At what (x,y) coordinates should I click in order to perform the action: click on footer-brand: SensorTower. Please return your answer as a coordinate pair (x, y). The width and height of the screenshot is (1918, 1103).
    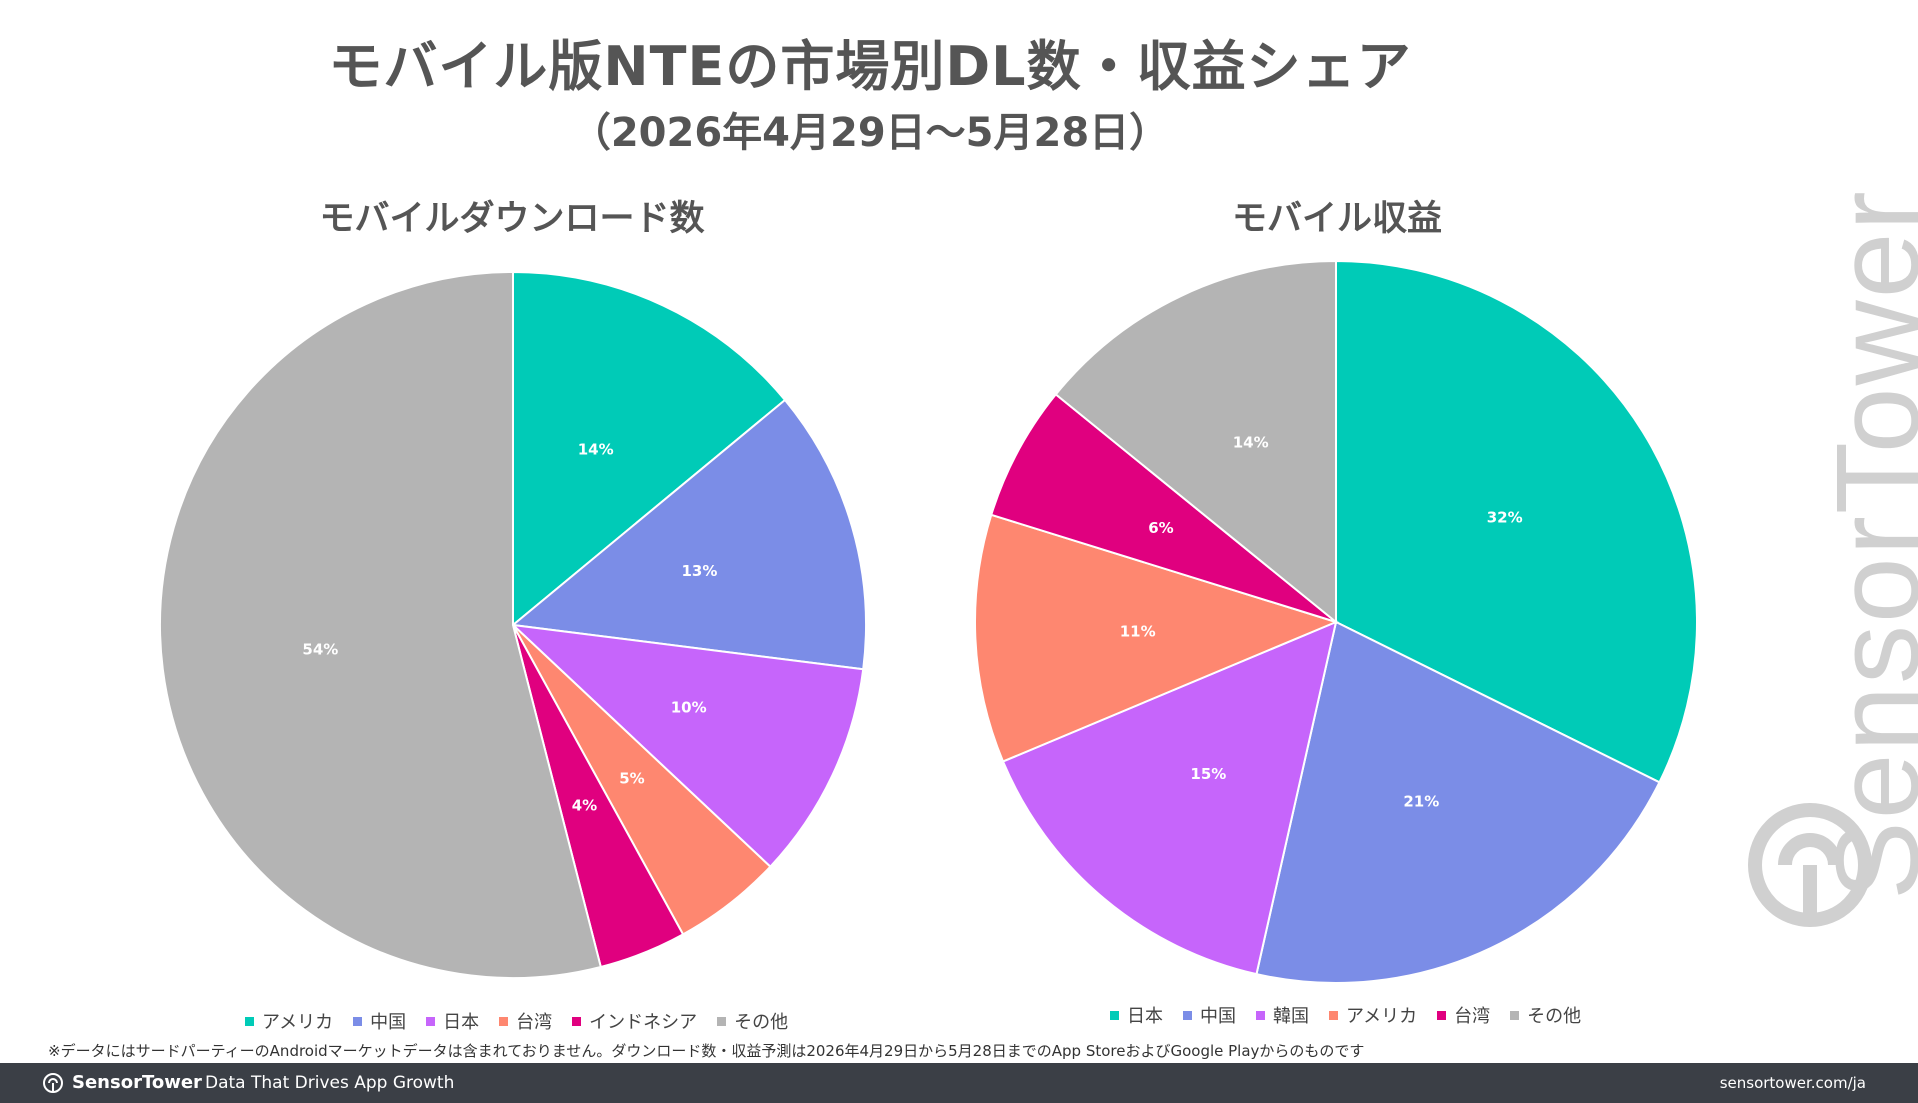
    Looking at the image, I should click on (137, 1082).